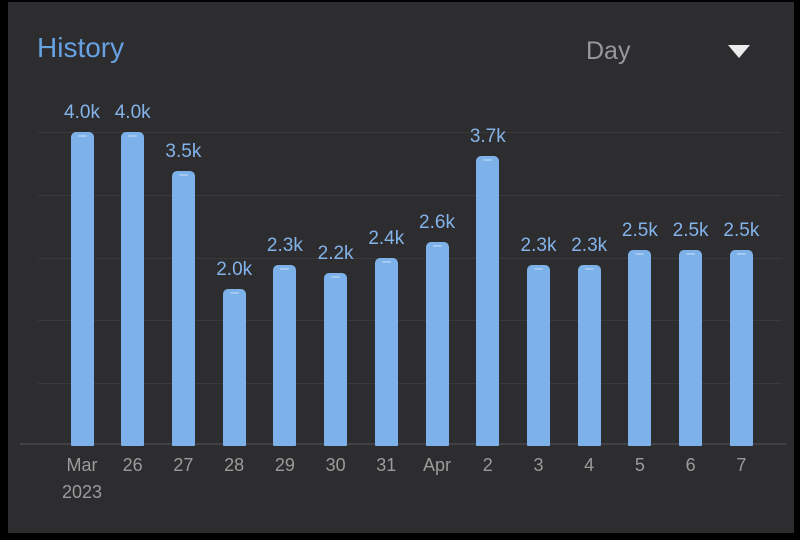 The height and width of the screenshot is (540, 800). I want to click on chevron-down-icon, so click(739, 51).